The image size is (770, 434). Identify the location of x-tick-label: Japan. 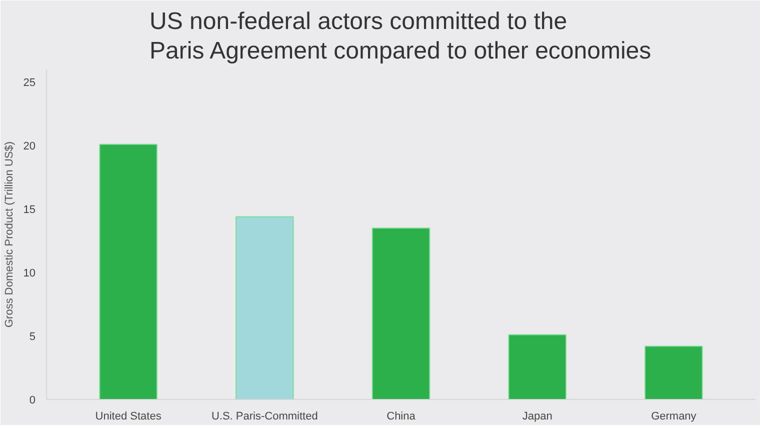
(537, 416).